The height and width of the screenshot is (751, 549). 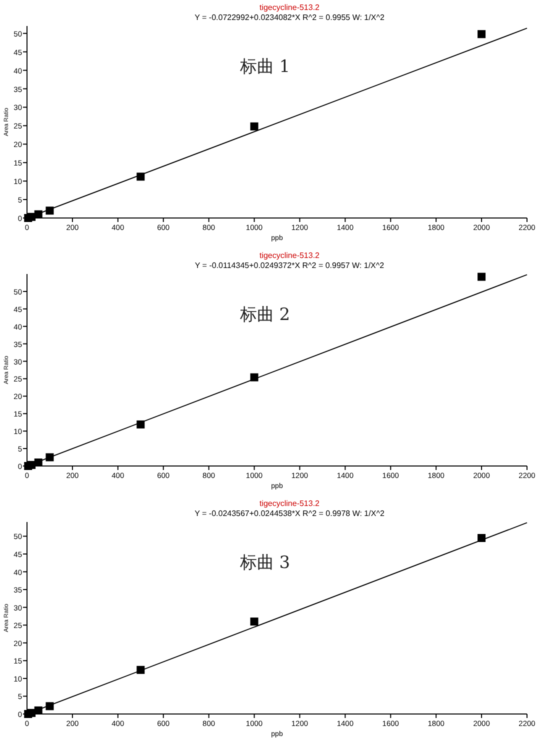 I want to click on chart-subtitle: Y = -0.0114345+0.0249372*X R^2 = 0.9957 W: 1/X^2, so click(x=289, y=265).